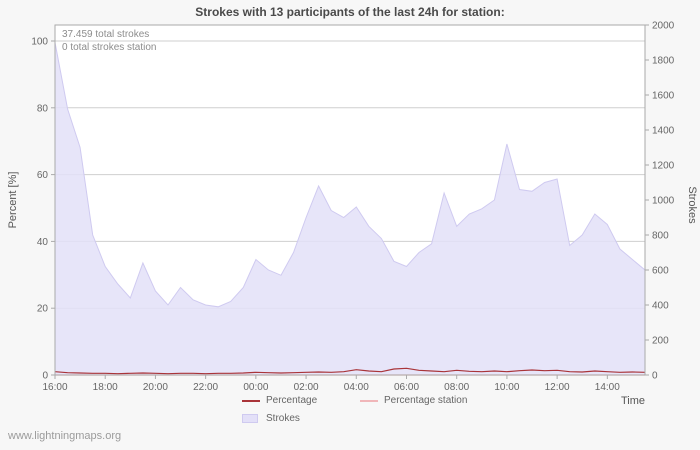  What do you see at coordinates (109, 47) in the screenshot?
I see `total-strokes-station-annotation: 0 total strokes station` at bounding box center [109, 47].